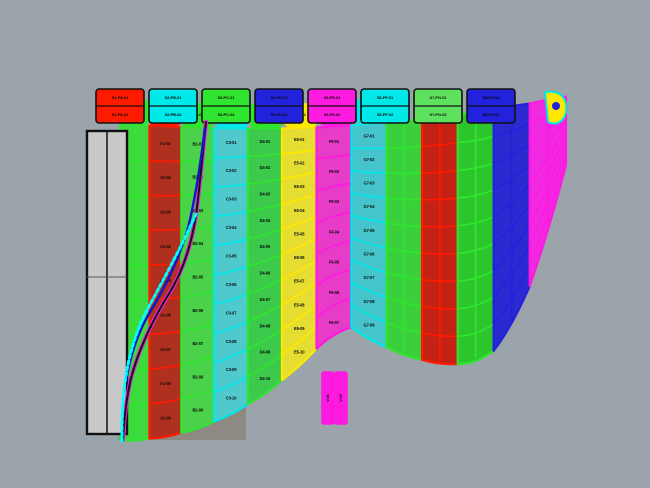 Image resolution: width=650 pixels, height=488 pixels. I want to click on cell-label: C3-06, so click(231, 284).